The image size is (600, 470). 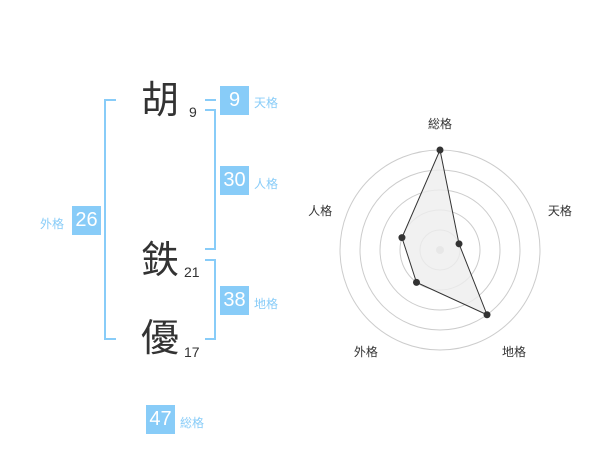 What do you see at coordinates (366, 351) in the screenshot?
I see `radar-axis-label: 外格` at bounding box center [366, 351].